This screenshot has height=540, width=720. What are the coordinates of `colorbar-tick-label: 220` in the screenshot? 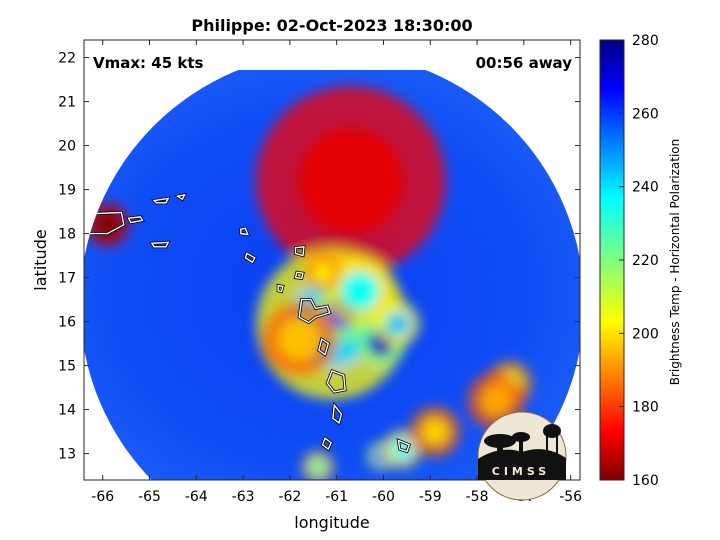 It's located at (645, 261).